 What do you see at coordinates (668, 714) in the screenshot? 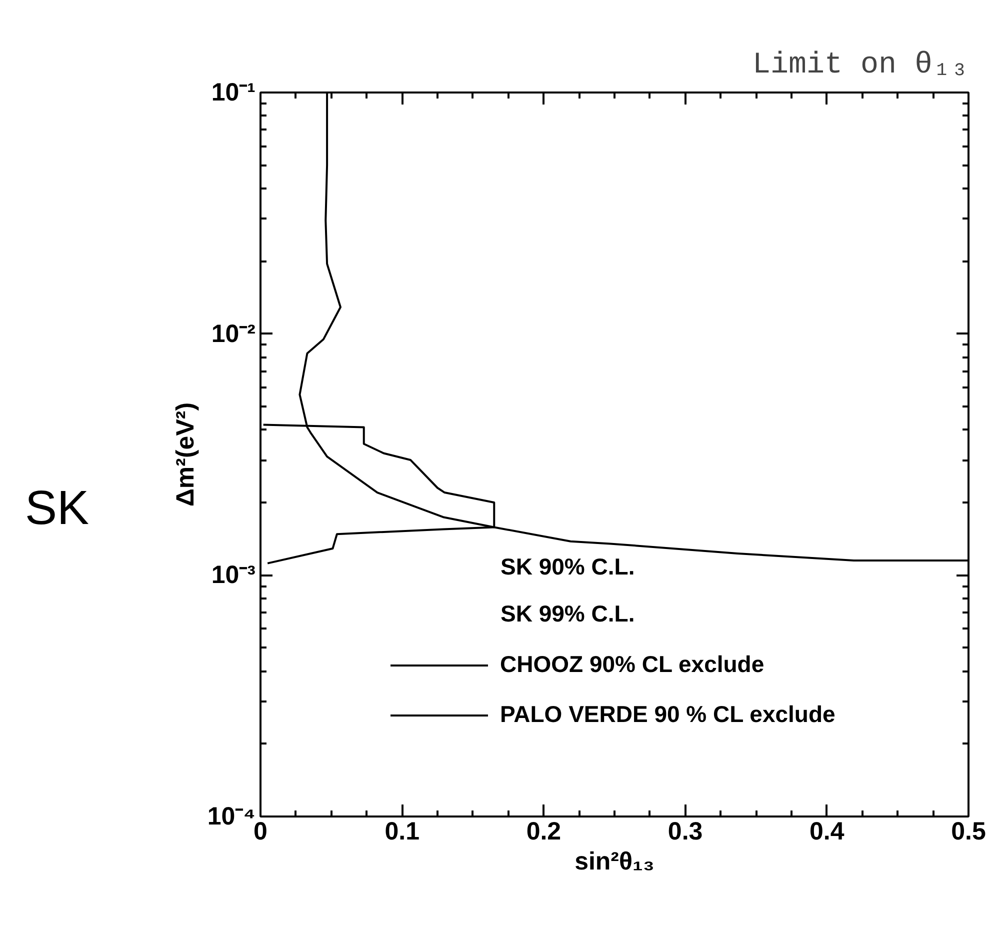
I see `legend-label: PALO VERDE 90 % CL exclude` at bounding box center [668, 714].